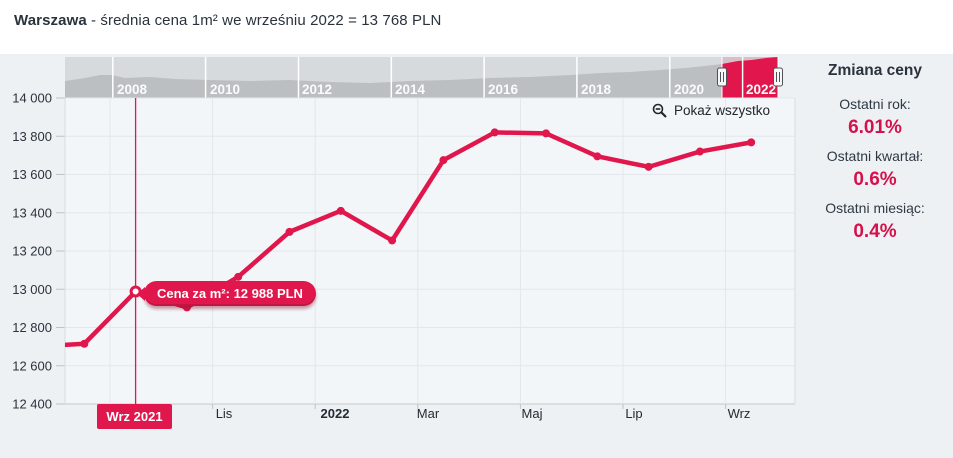 The height and width of the screenshot is (458, 953). I want to click on x-axis-label: 2022, so click(335, 413).